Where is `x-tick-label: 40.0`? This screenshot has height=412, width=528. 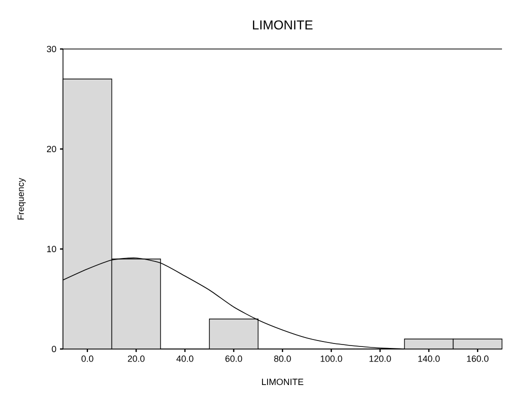 x-tick-label: 40.0 is located at coordinates (185, 359).